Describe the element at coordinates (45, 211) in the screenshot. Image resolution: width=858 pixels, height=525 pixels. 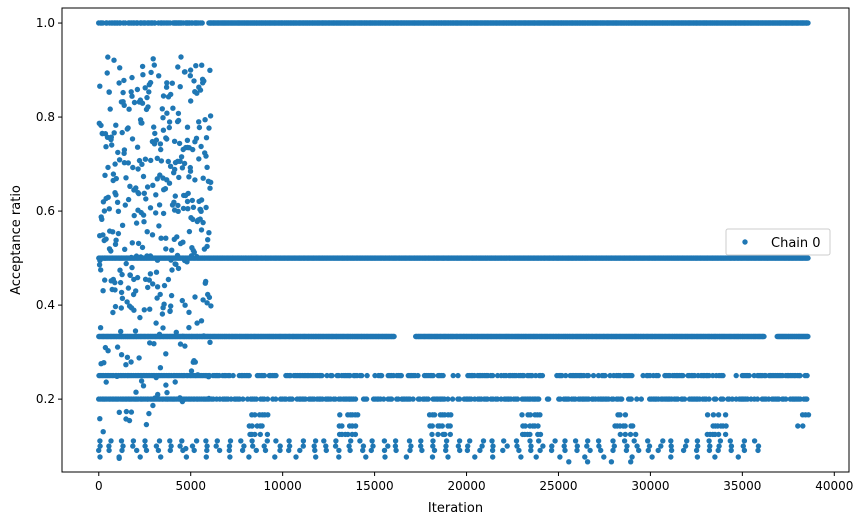
I see `y-tick-label: 0.6` at that location.